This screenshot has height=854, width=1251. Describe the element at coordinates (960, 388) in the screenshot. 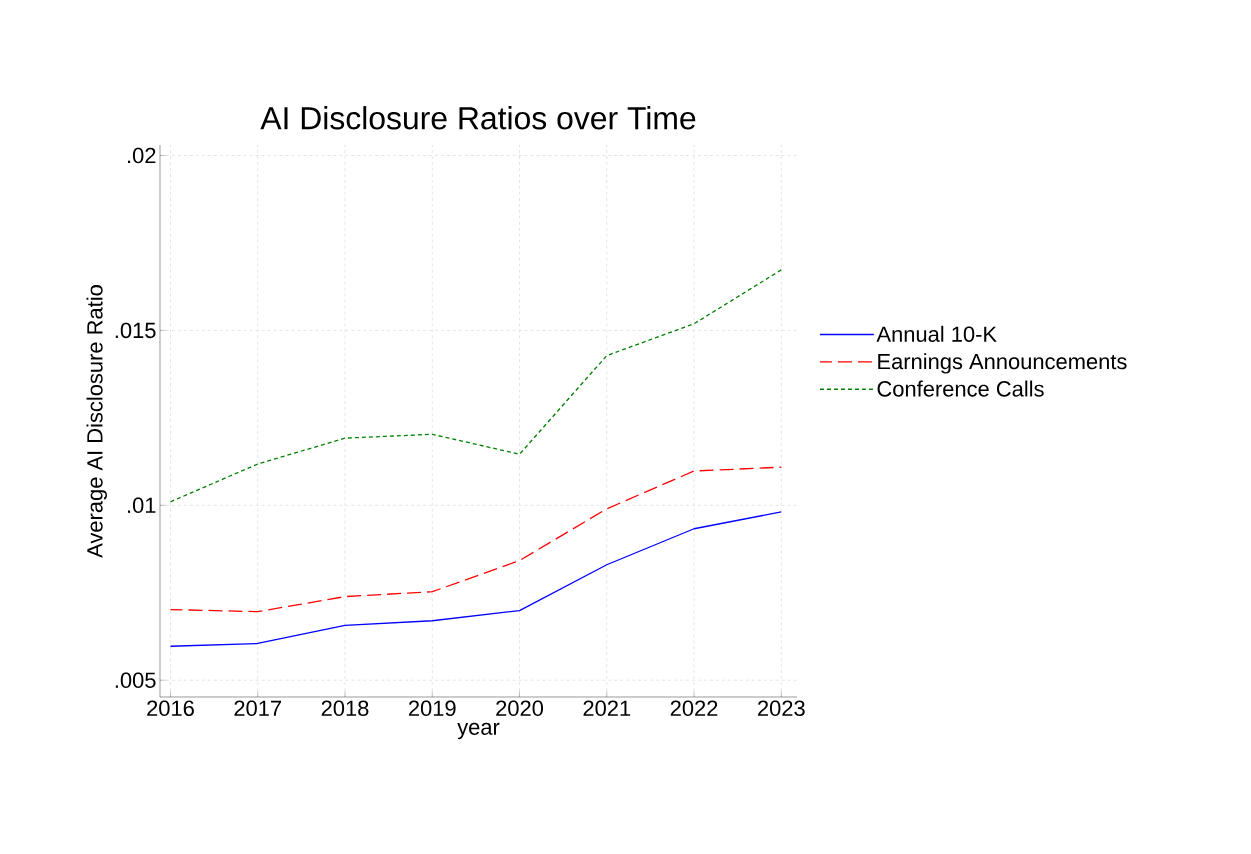

I see `legend-label: Conference Calls` at that location.